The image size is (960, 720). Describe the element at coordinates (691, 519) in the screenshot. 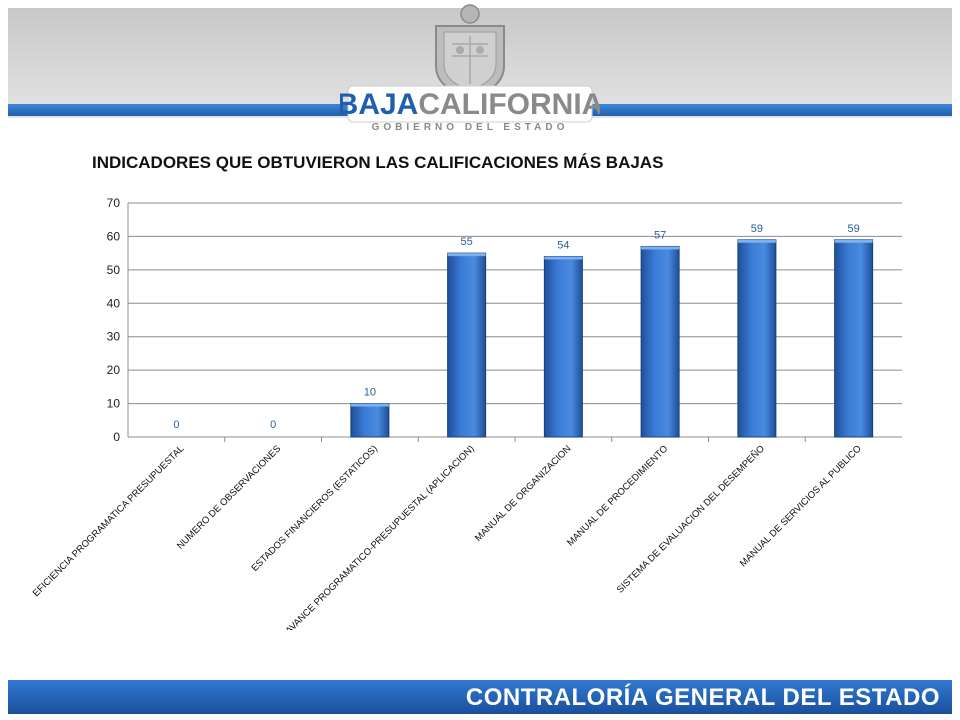

I see `x-tick-label: SISTEMA DE EVALUACION DEL DESEMPEÑO` at that location.